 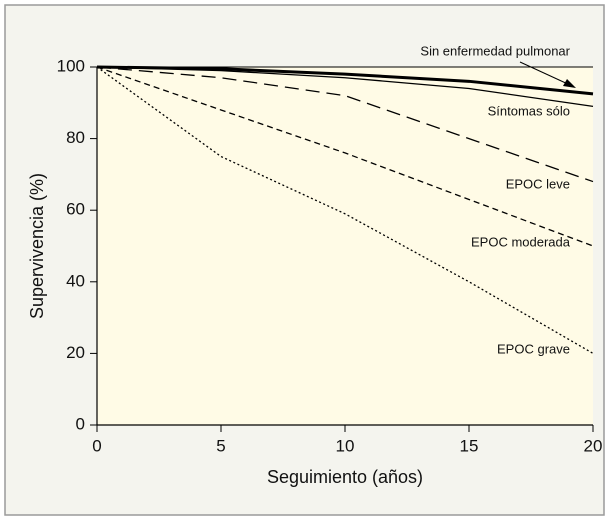 What do you see at coordinates (529, 110) in the screenshot?
I see `series-label: Síntomas sólo` at bounding box center [529, 110].